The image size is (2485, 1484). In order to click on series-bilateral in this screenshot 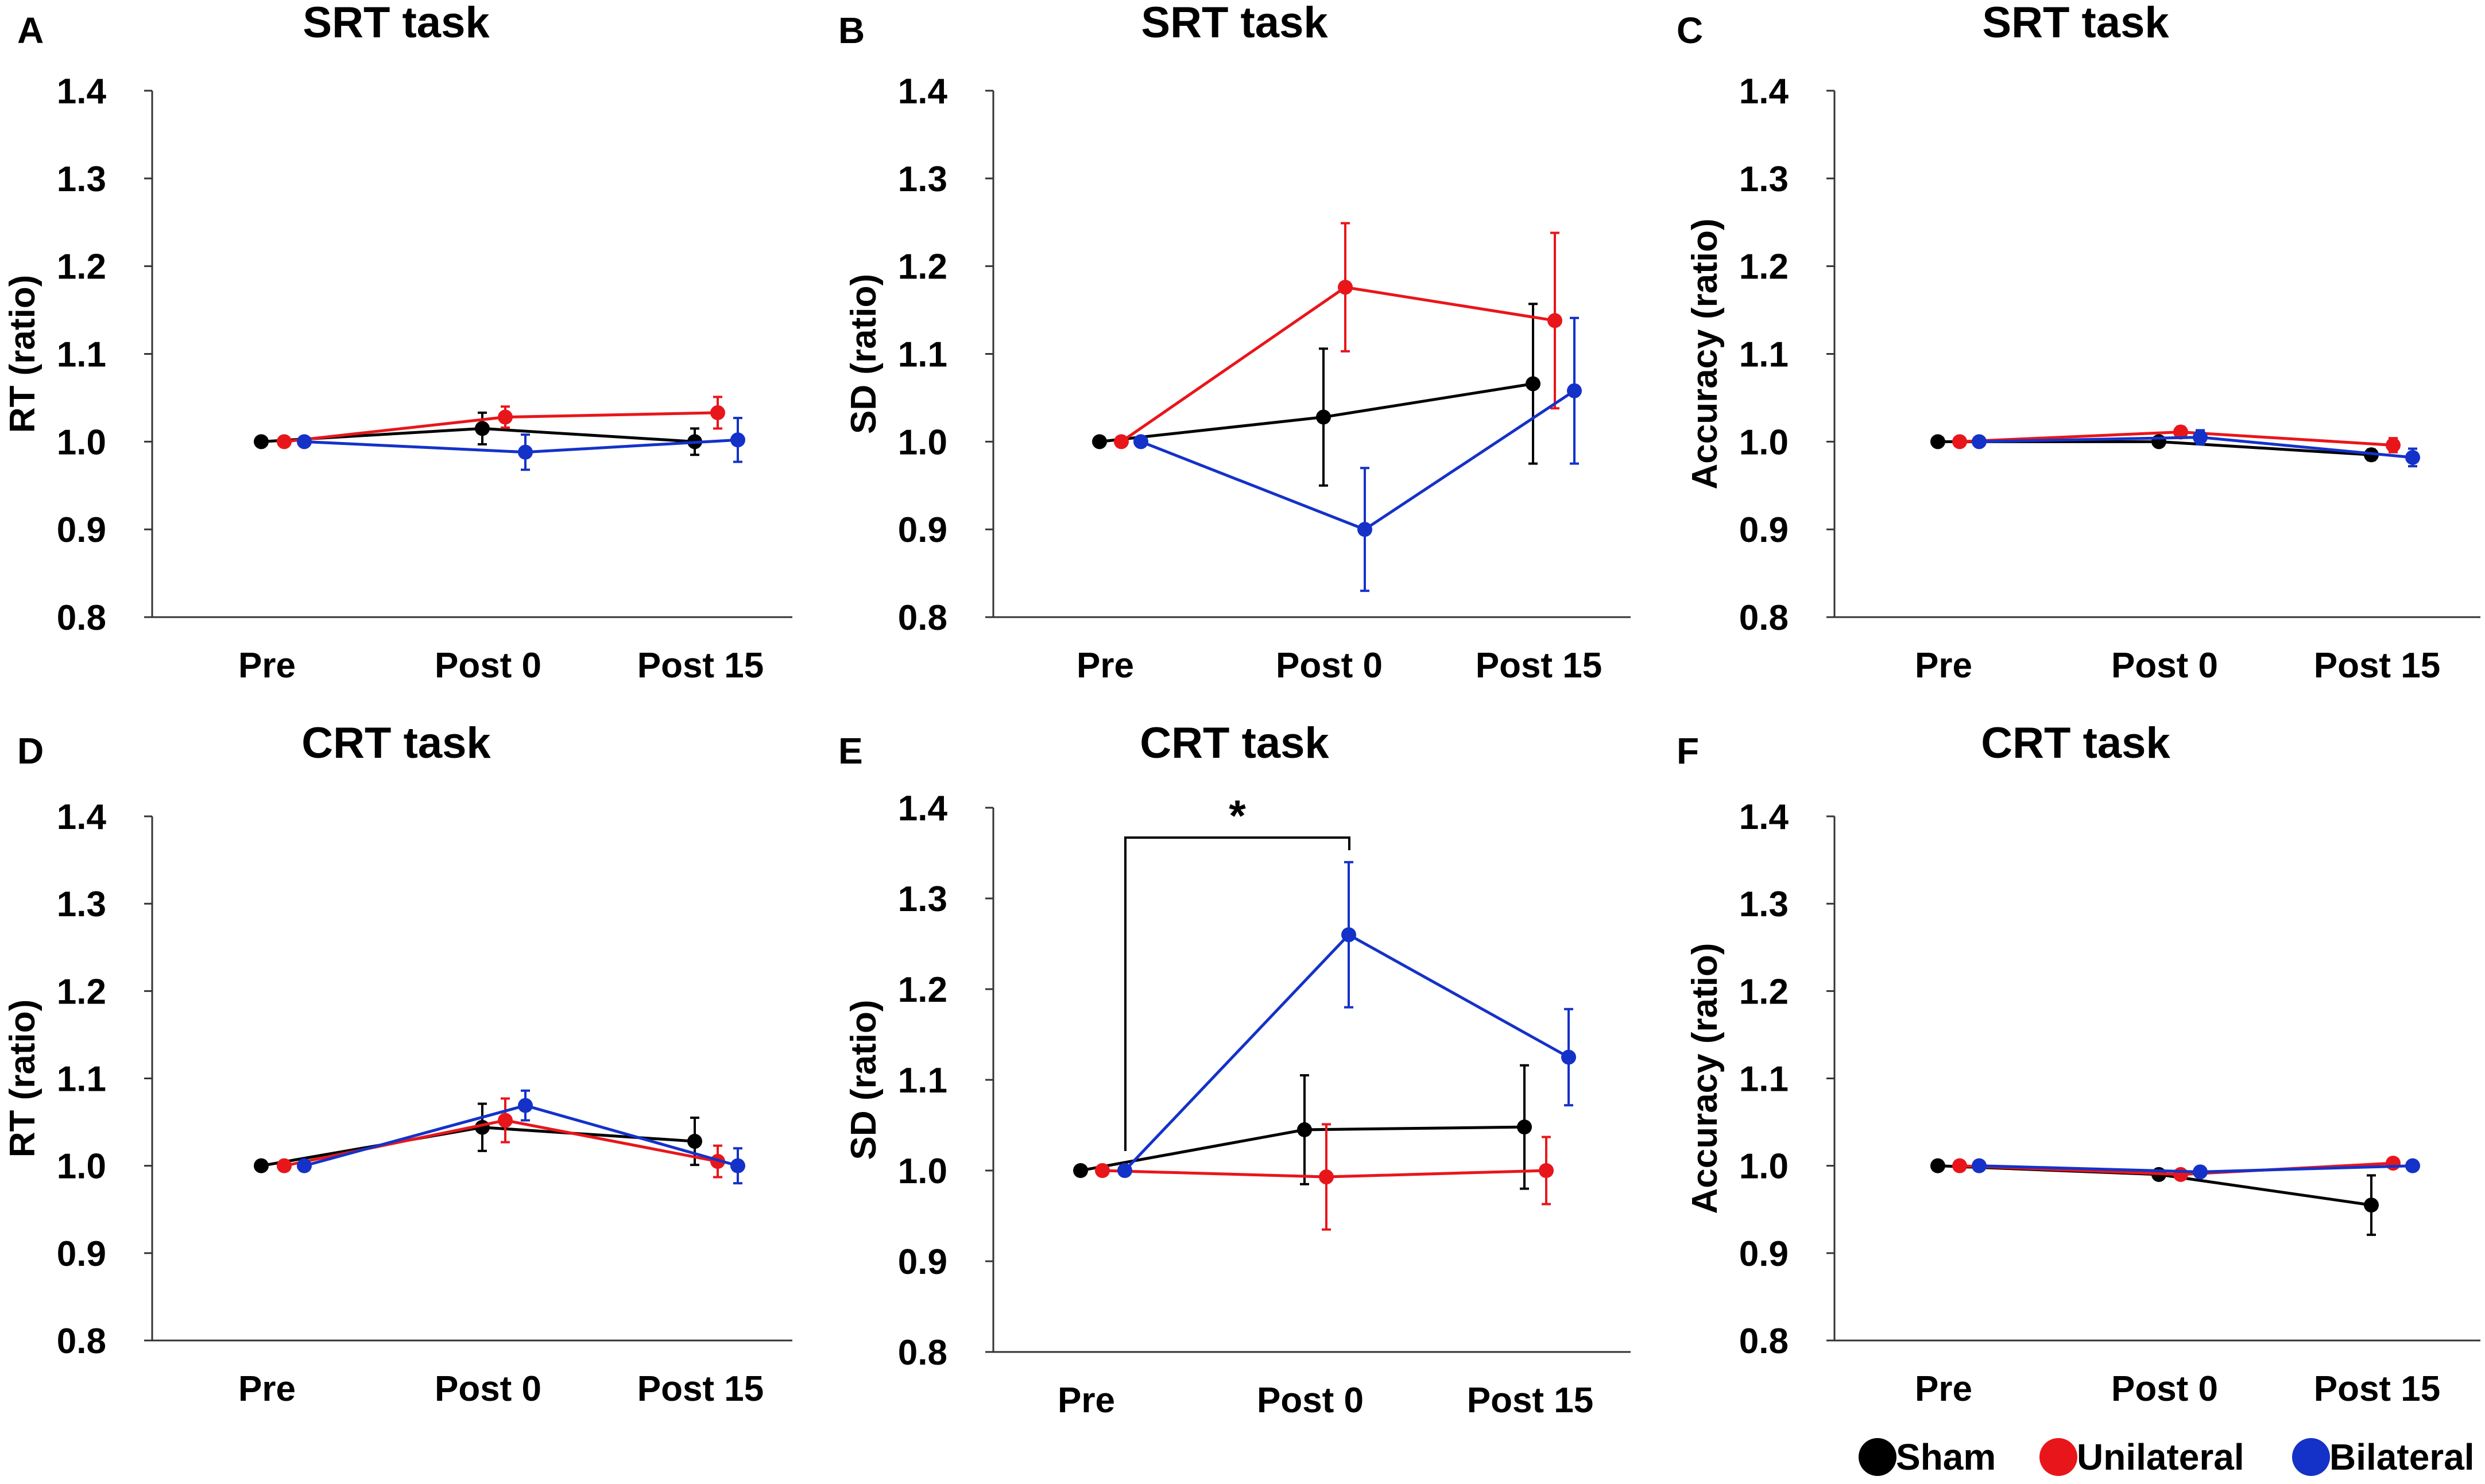, I will do `click(2196, 448)`.